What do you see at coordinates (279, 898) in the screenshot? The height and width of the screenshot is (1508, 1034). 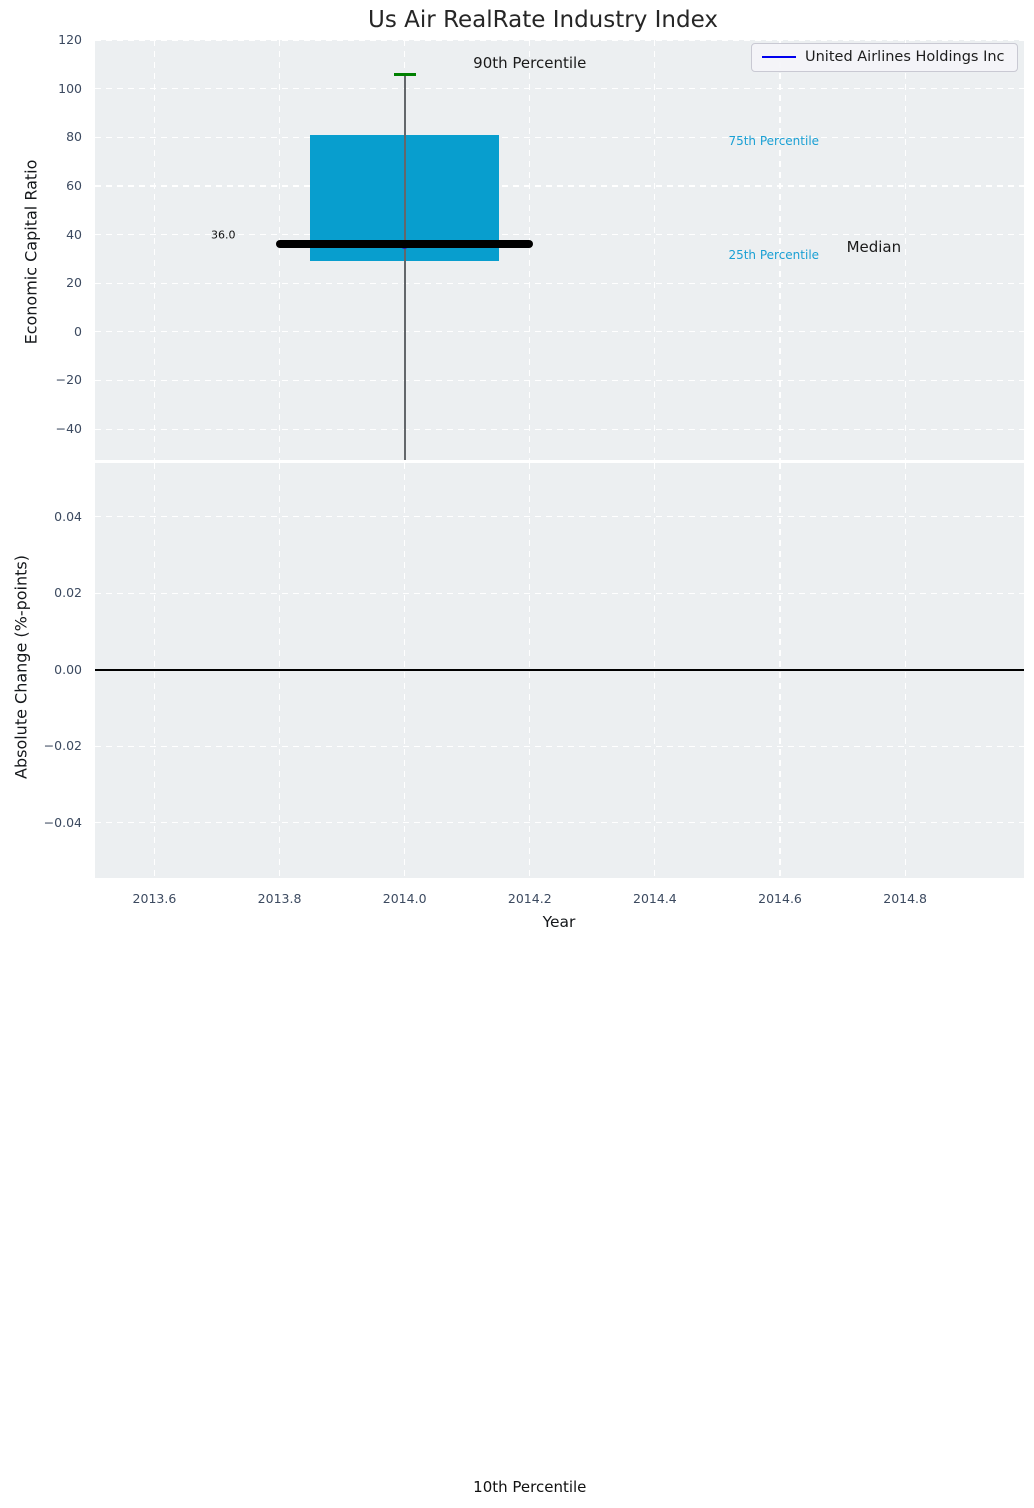 I see `x-tick-label: 2013.8` at bounding box center [279, 898].